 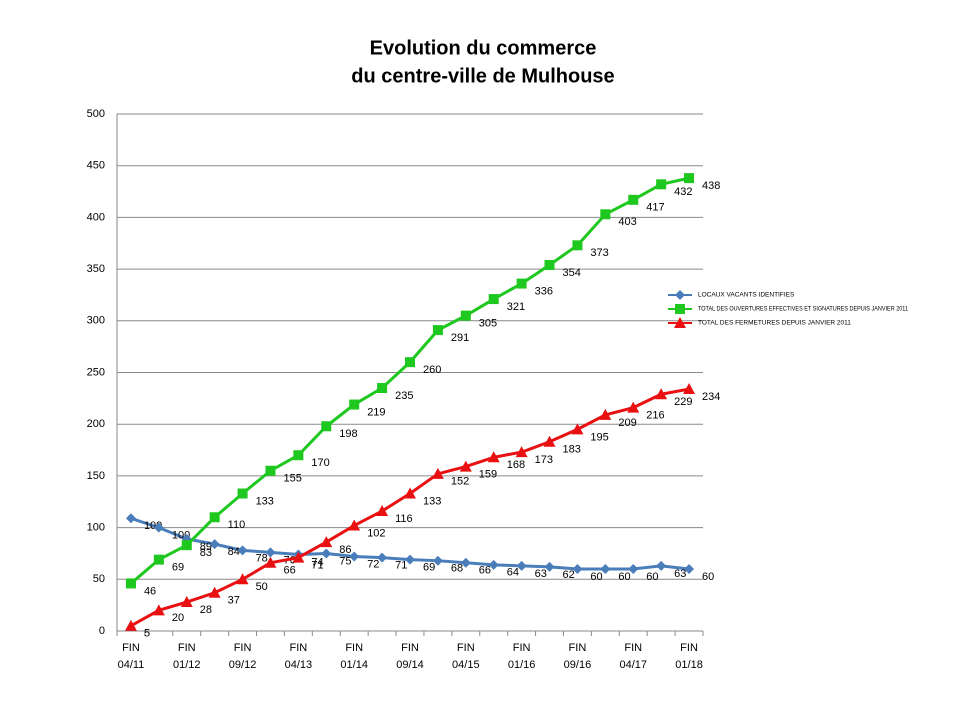 What do you see at coordinates (460, 482) in the screenshot?
I see `data-label: 152` at bounding box center [460, 482].